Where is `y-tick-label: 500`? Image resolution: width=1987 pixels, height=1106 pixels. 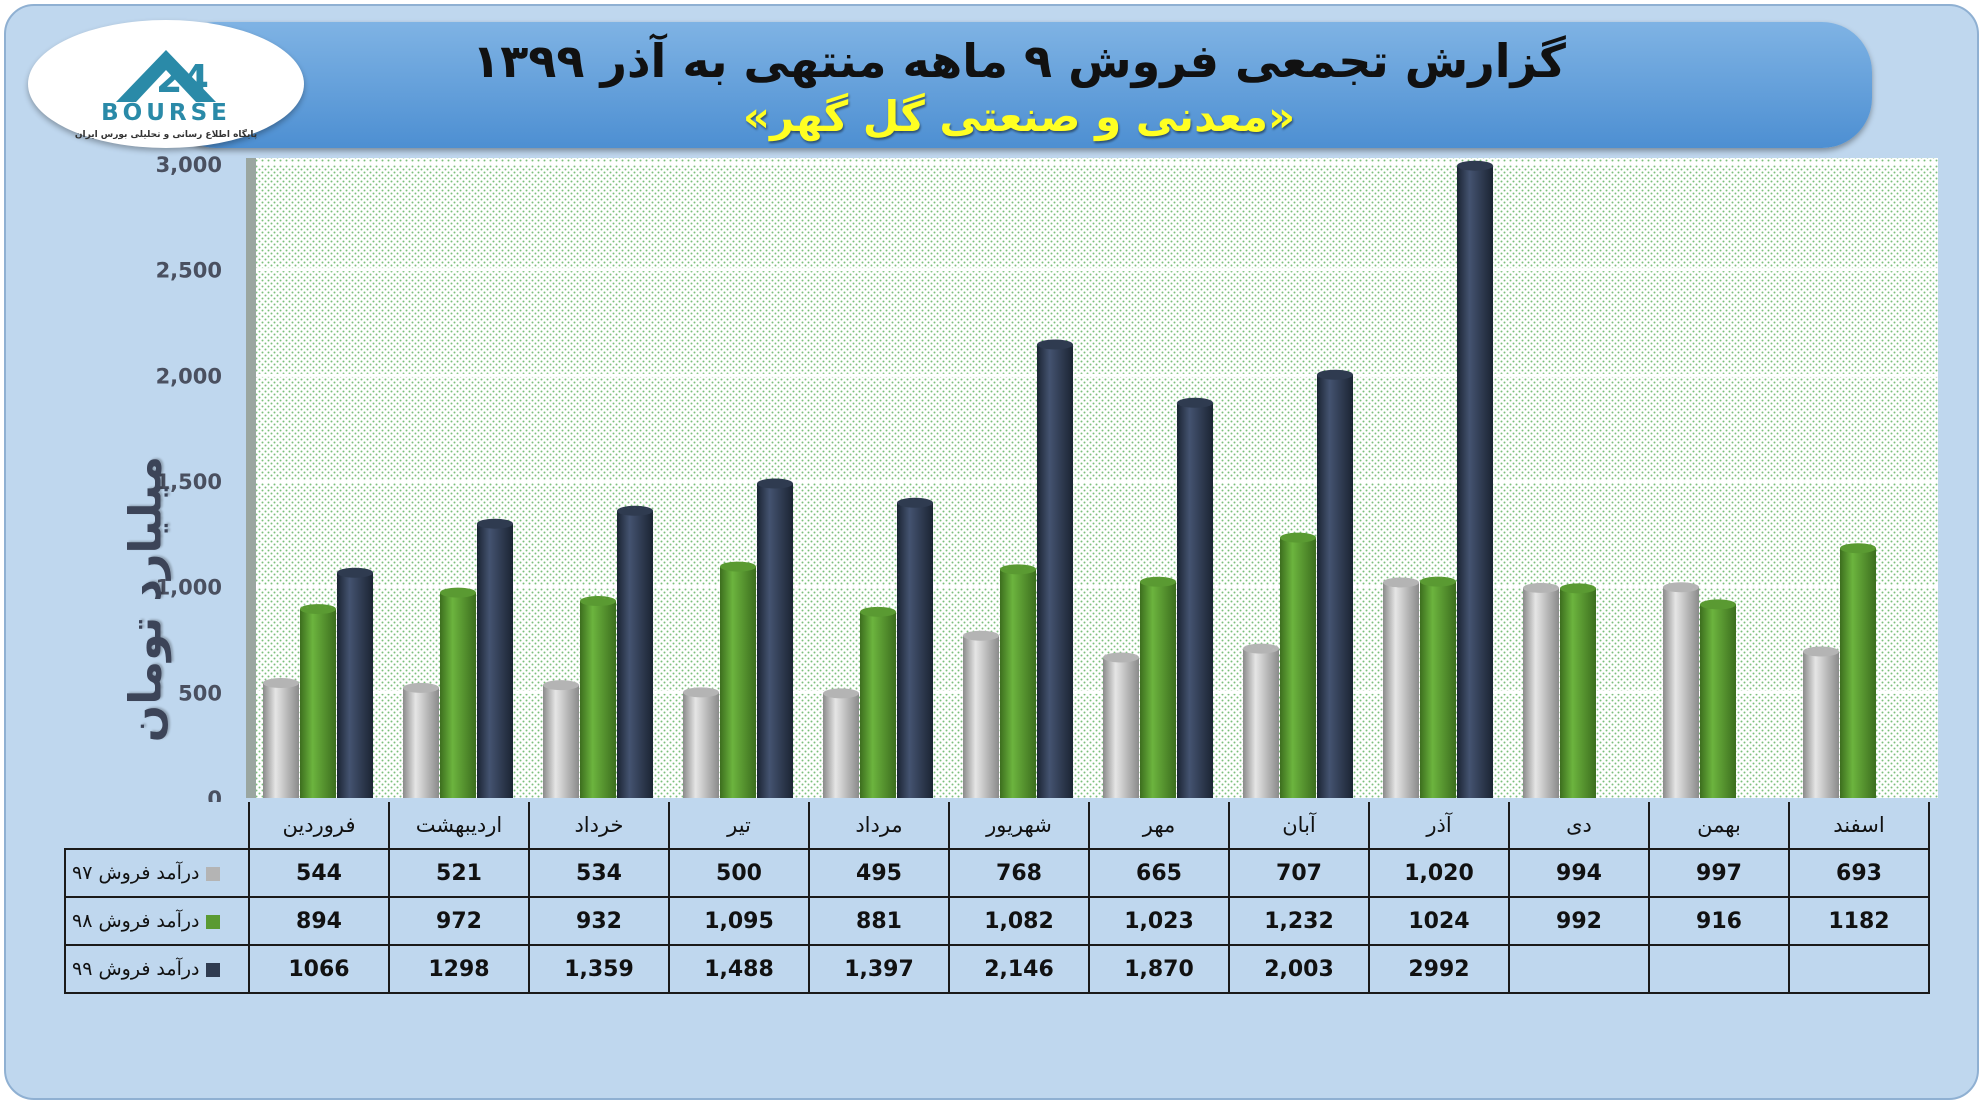
y-tick-label: 500 is located at coordinates (200, 693).